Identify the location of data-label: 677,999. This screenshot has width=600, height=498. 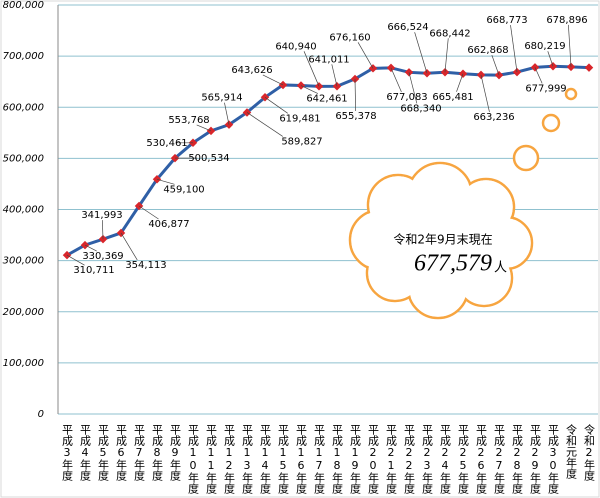
(545, 88).